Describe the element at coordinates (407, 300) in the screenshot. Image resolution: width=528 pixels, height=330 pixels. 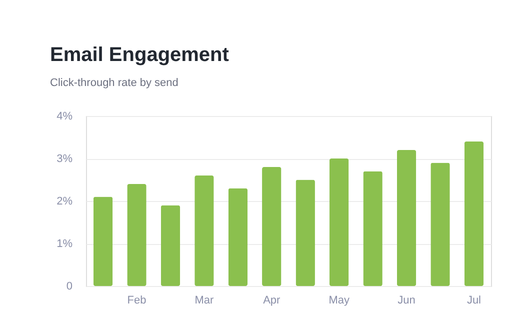
I see `x-tick-label: Jun` at that location.